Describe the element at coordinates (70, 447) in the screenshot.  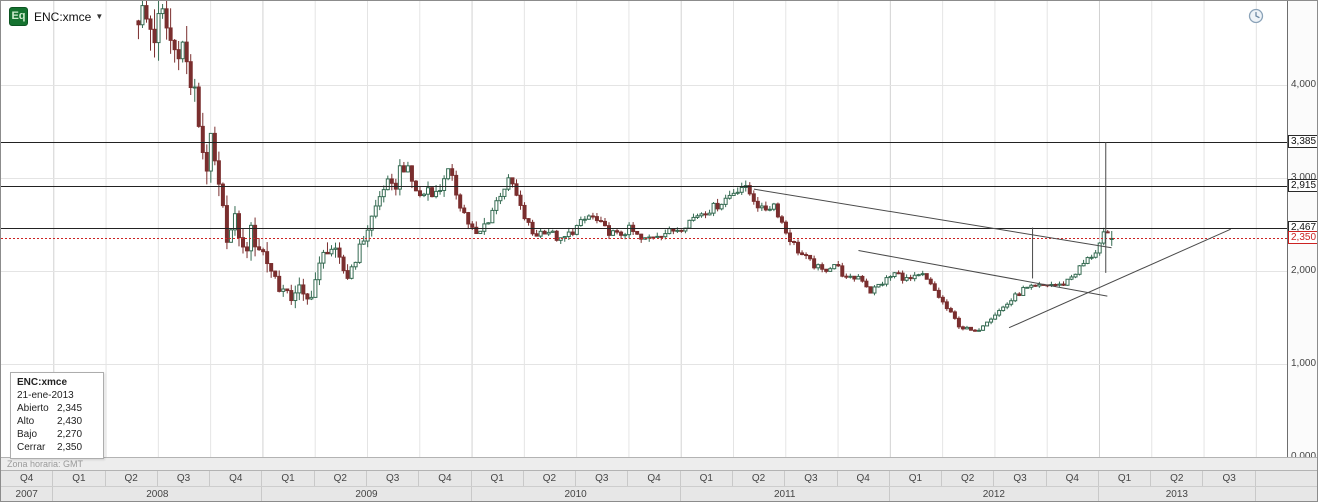
I see `tooltip-field-value: 2,350` at that location.